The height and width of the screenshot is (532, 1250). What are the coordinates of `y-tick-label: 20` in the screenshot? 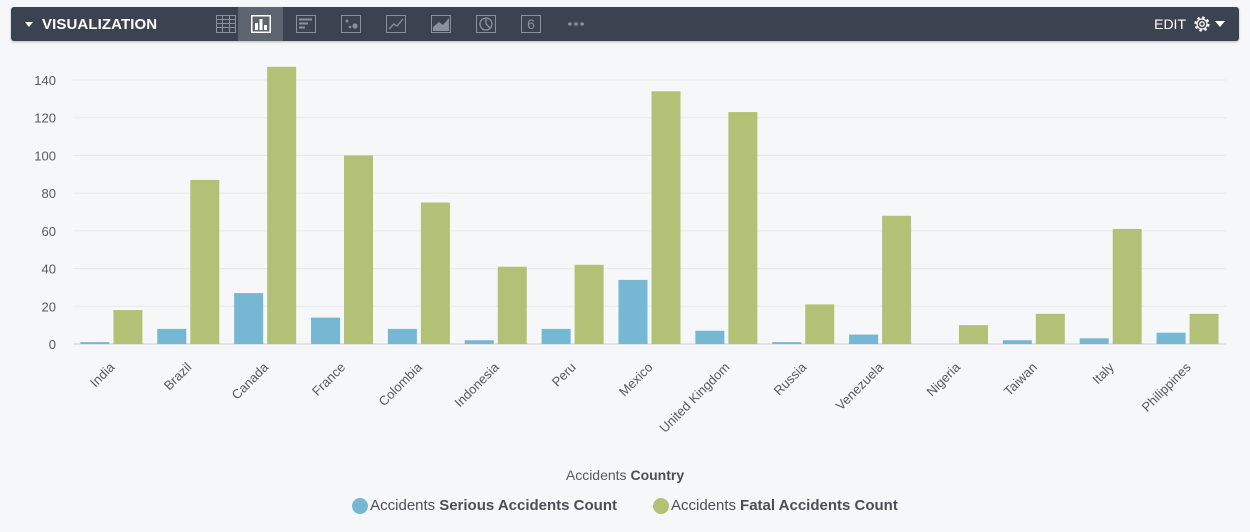 It's located at (49, 306).